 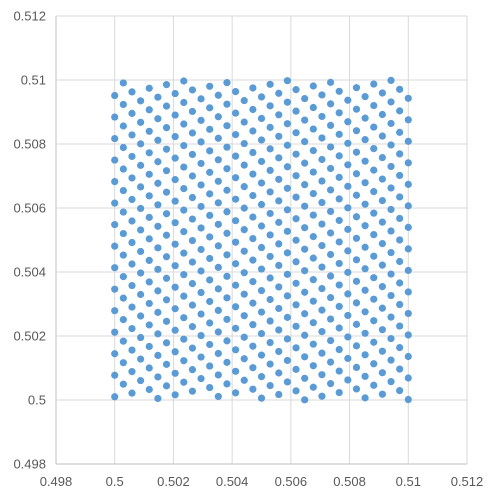 What do you see at coordinates (29, 336) in the screenshot?
I see `y-tick-label: 0.502` at bounding box center [29, 336].